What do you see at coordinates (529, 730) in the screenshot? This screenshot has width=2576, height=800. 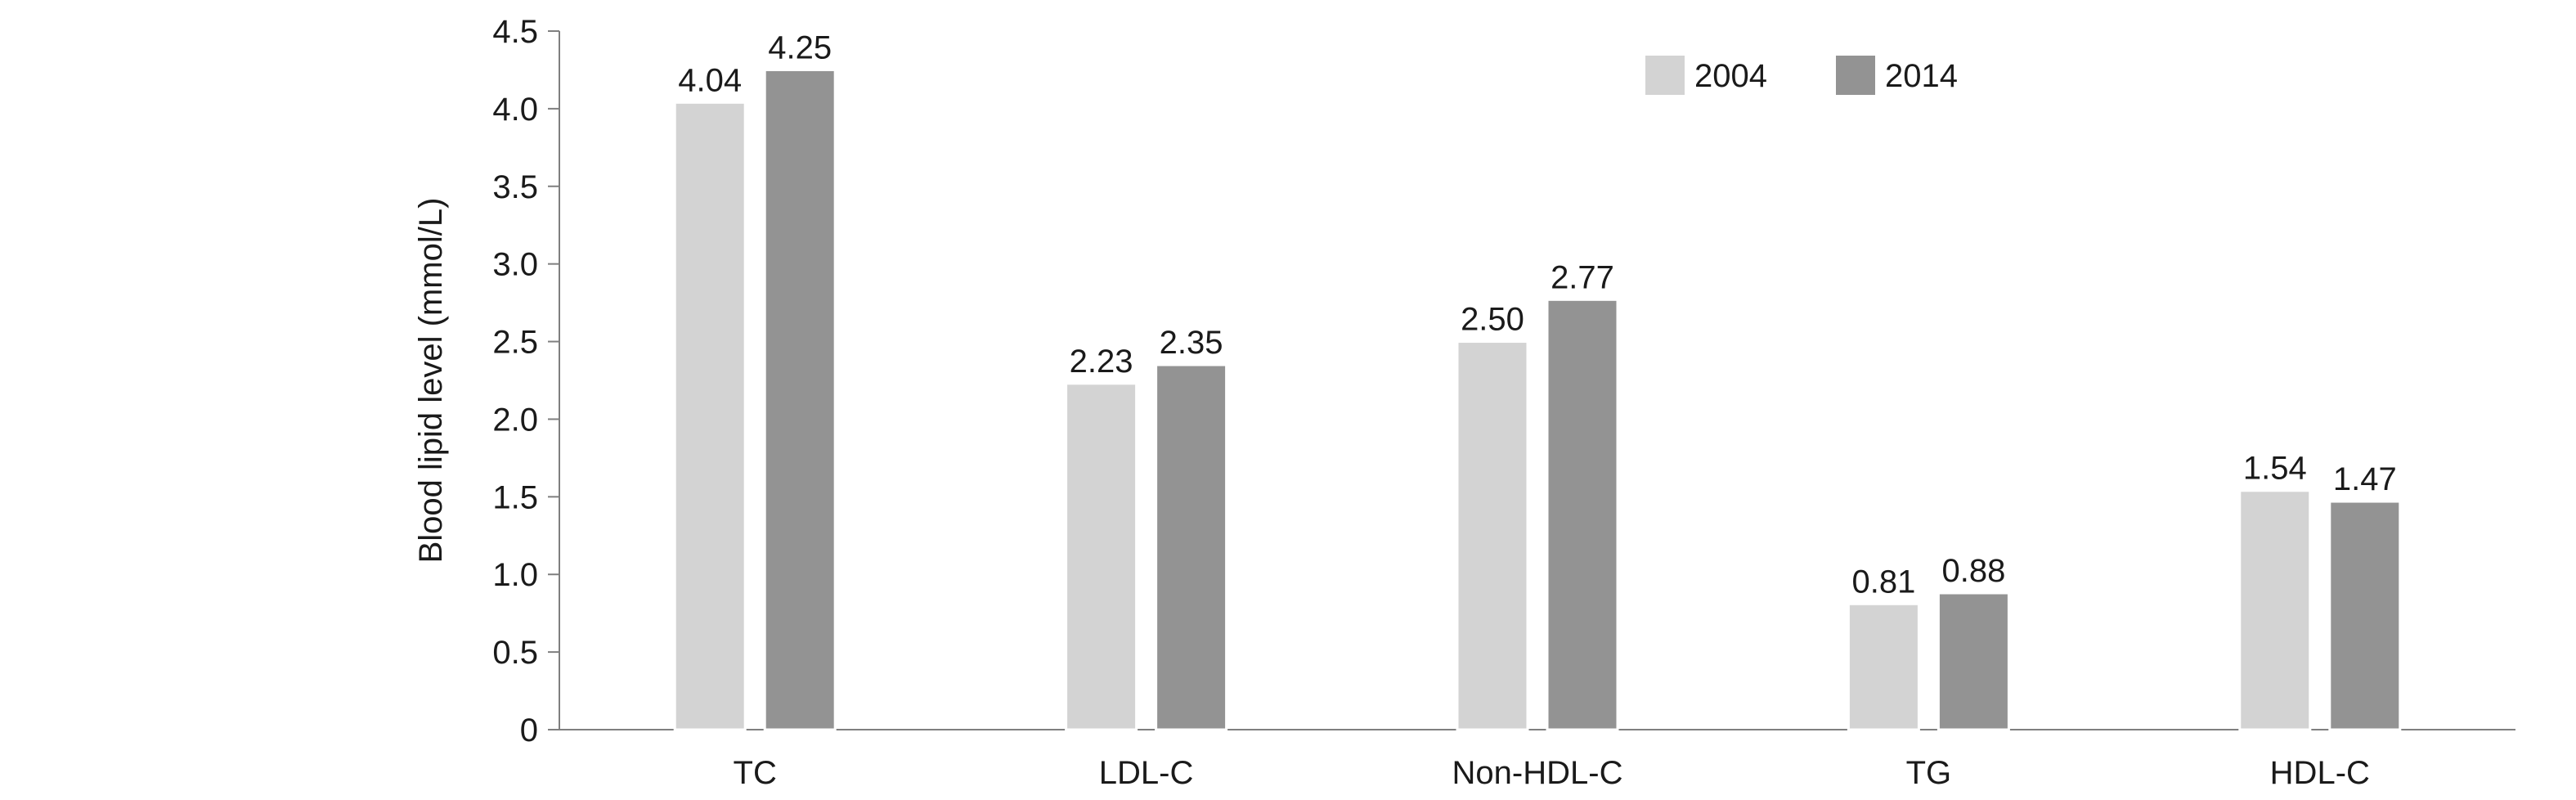 I see `y-tick-label: 0` at bounding box center [529, 730].